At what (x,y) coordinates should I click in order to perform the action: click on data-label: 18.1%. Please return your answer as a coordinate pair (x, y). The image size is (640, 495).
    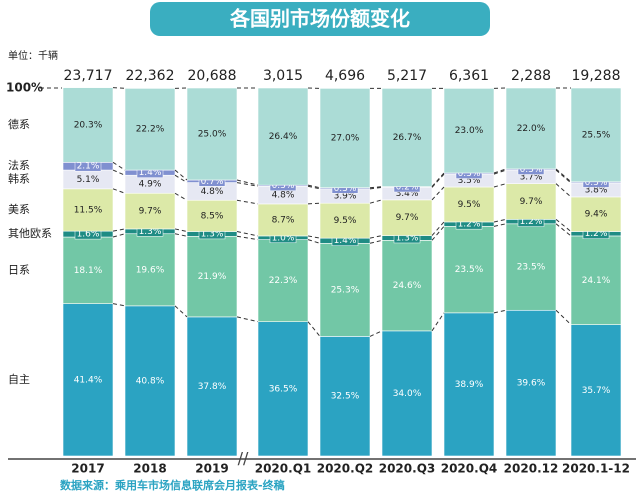
    Looking at the image, I should click on (88, 271).